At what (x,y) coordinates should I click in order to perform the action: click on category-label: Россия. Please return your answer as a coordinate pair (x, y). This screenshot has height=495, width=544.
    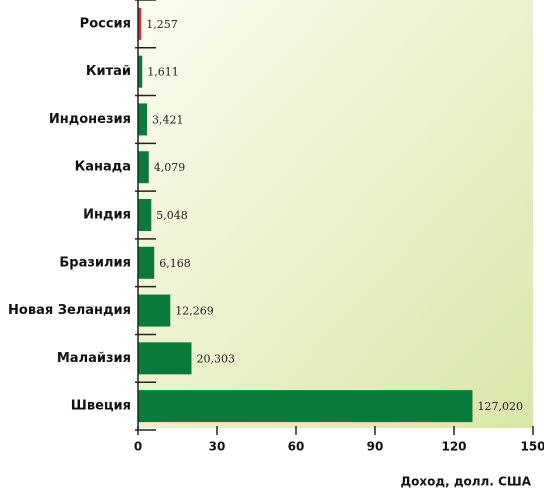
    Looking at the image, I should click on (105, 23).